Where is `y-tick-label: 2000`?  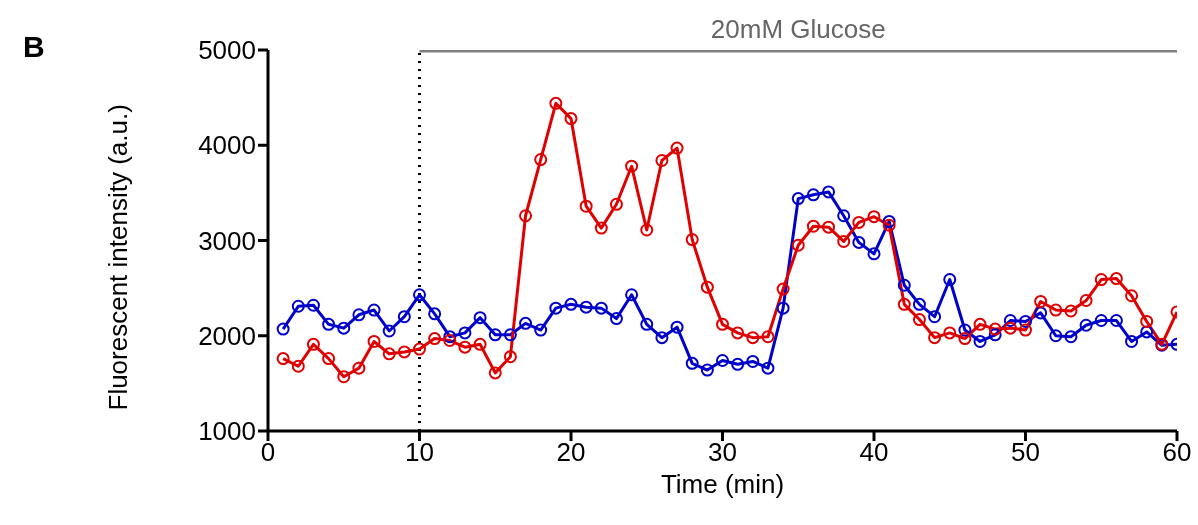
y-tick-label: 2000 is located at coordinates (227, 335).